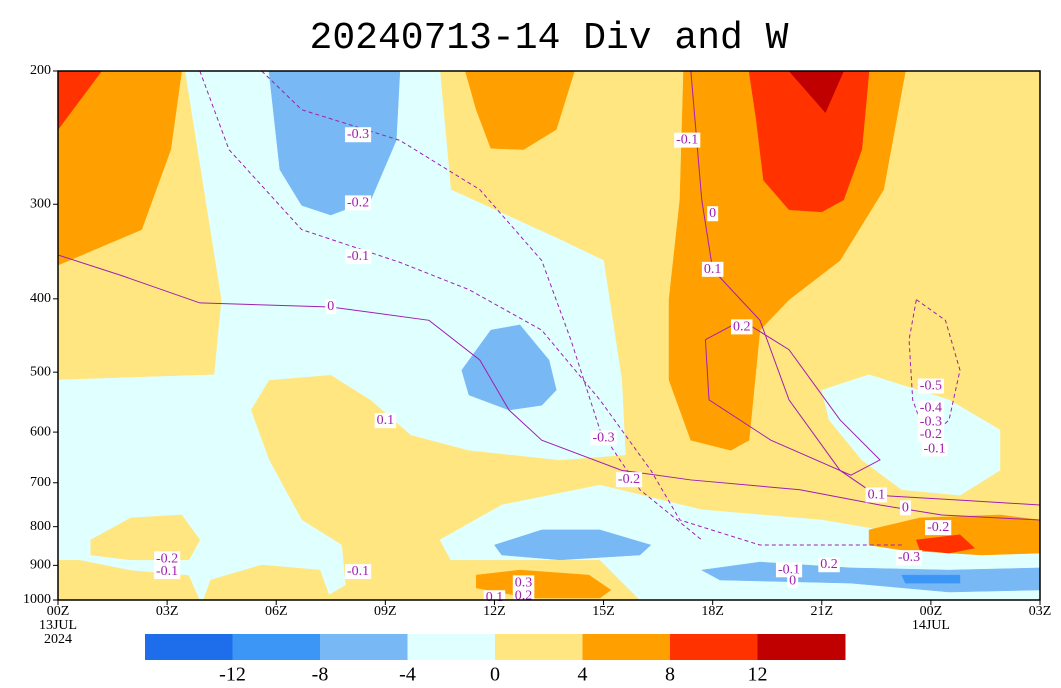 Image resolution: width=1061 pixels, height=688 pixels. Describe the element at coordinates (40, 70) in the screenshot. I see `y-tick-label: 200` at that location.